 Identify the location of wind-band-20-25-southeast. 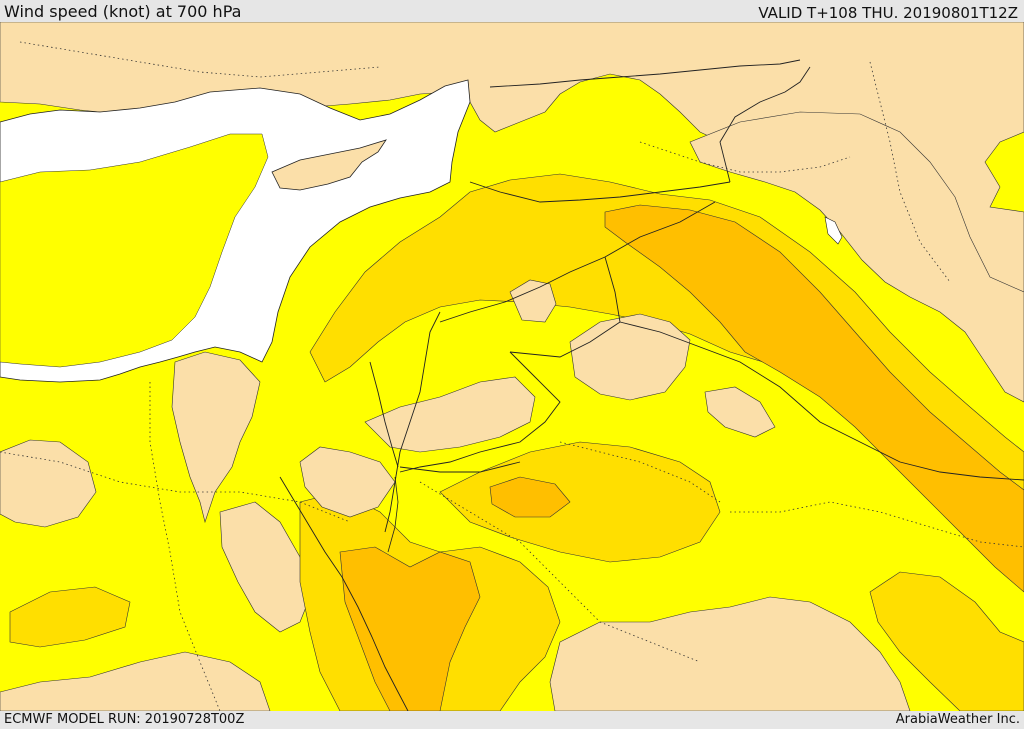
(946, 641).